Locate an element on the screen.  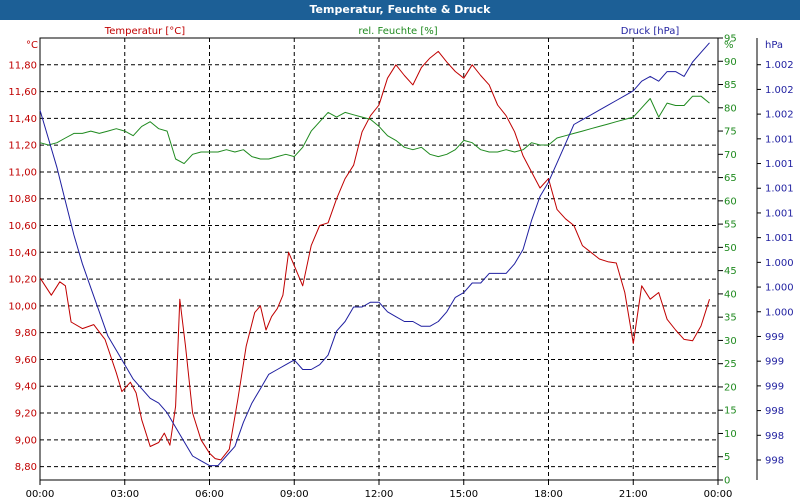
humidity-tick-label: 30 is located at coordinates (730, 341).